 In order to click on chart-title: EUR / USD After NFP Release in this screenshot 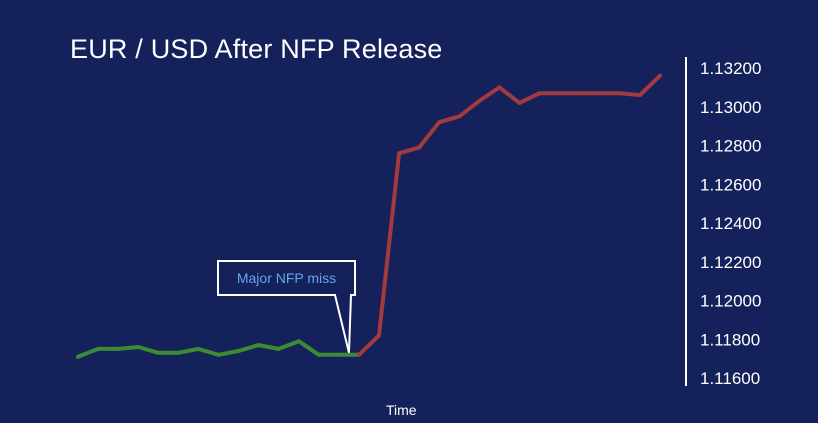, I will do `click(256, 49)`.